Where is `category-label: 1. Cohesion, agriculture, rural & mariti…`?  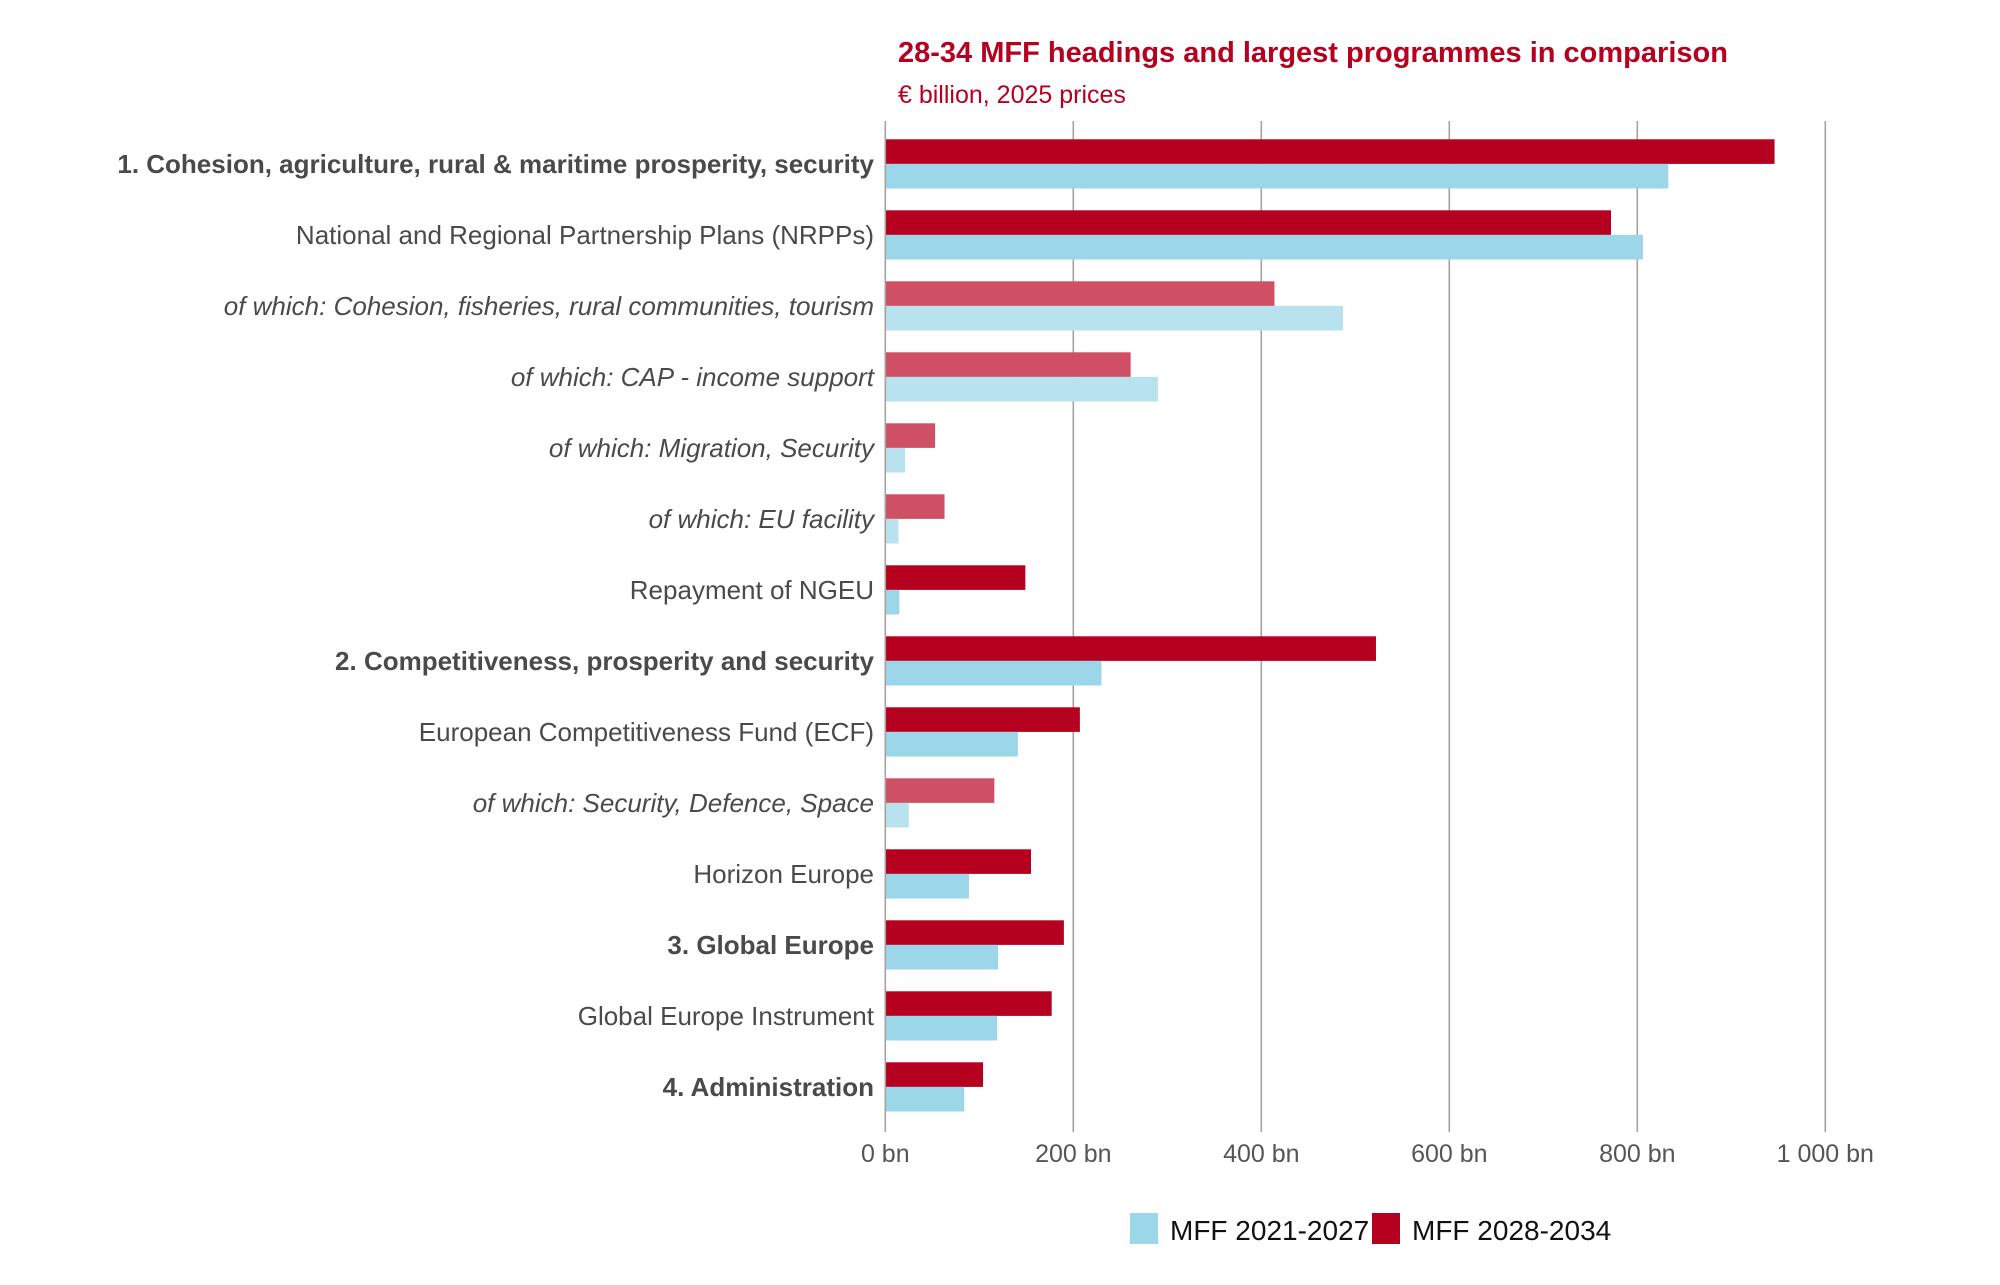
category-label: 1. Cohesion, agriculture, rural & mariti… is located at coordinates (495, 164).